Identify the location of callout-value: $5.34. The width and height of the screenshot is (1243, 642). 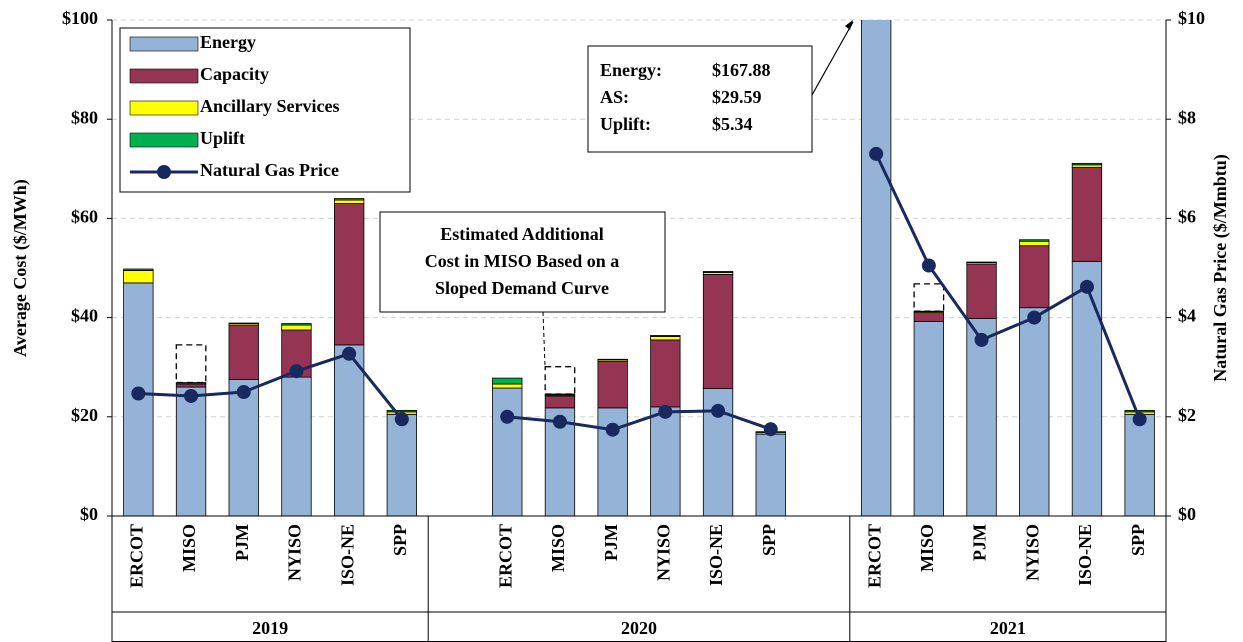
(732, 124).